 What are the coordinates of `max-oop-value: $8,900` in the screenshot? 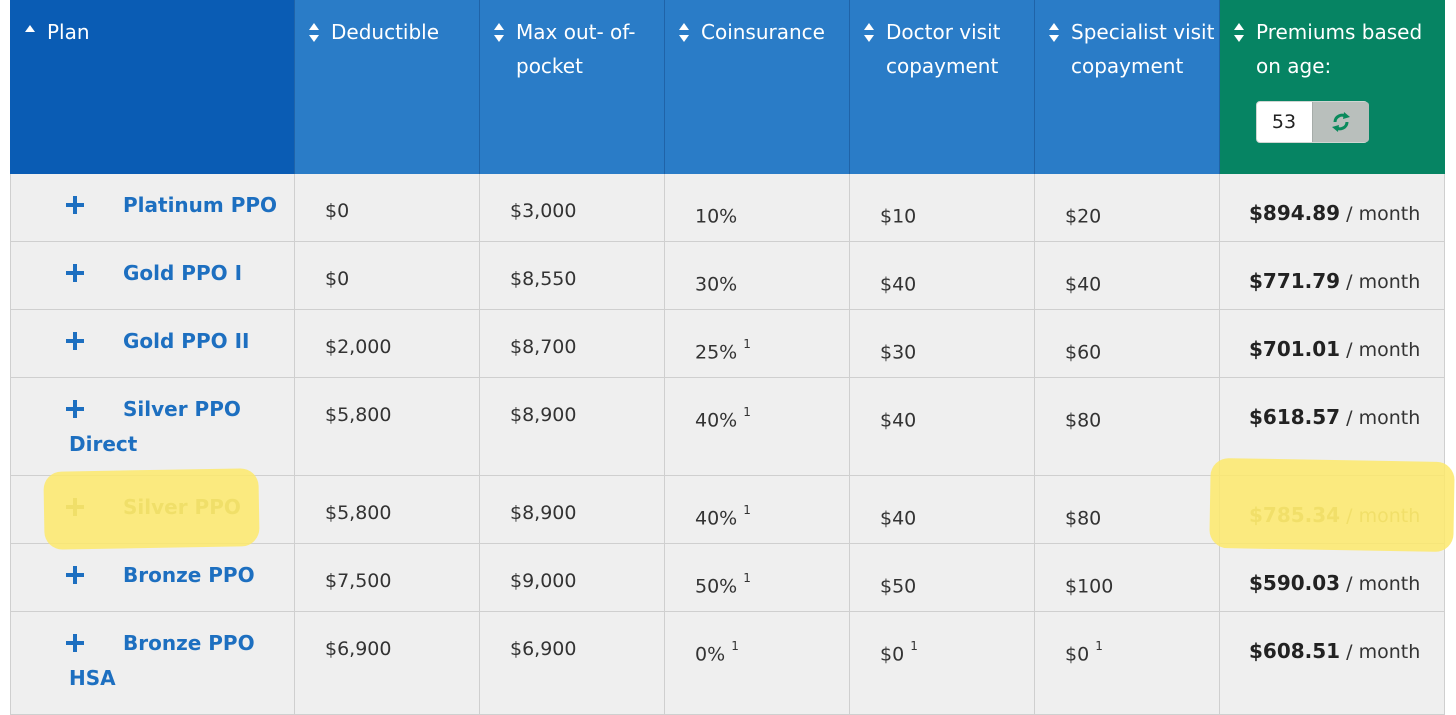 It's located at (543, 513).